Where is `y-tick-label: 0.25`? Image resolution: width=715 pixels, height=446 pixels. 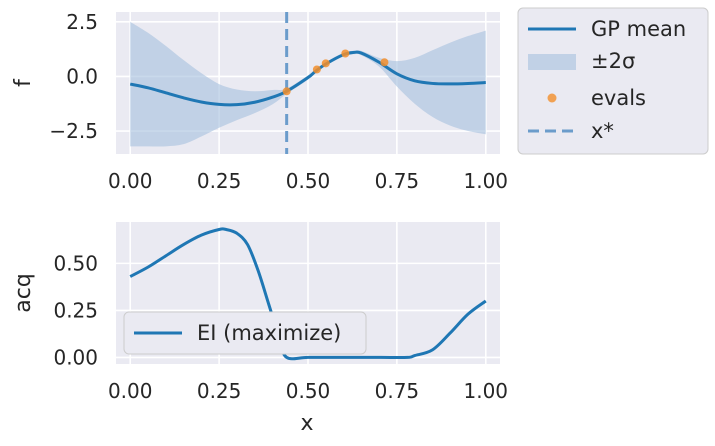 y-tick-label: 0.25 is located at coordinates (75, 310).